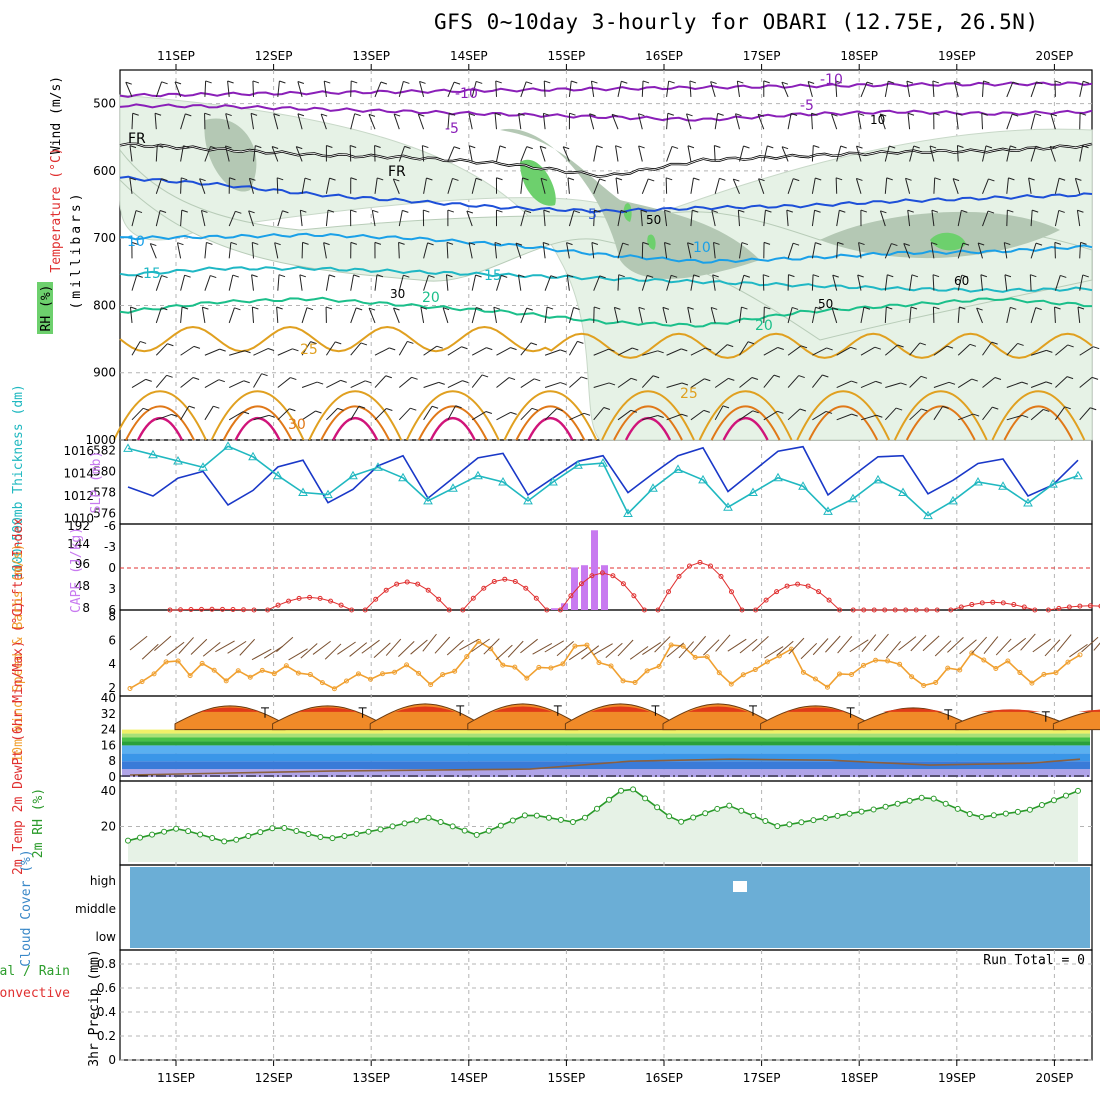 The image size is (1100, 1100). Describe the element at coordinates (46, 308) in the screenshot. I see `ylabel-rh: RH (%)` at that location.